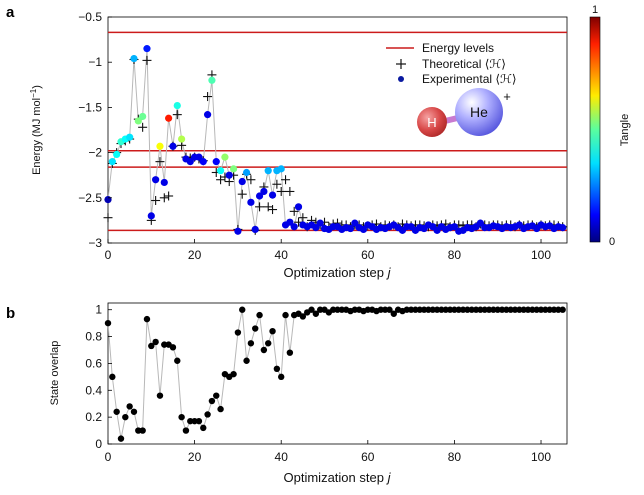 The height and width of the screenshot is (495, 644). Describe the element at coordinates (10, 12) in the screenshot. I see `panel-a-label: a` at that location.